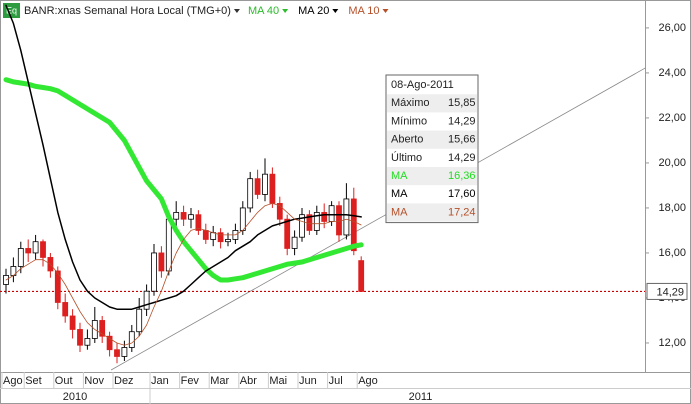 The image size is (691, 404). Describe the element at coordinates (363, 11) in the screenshot. I see `legend-entry: MA 10` at that location.